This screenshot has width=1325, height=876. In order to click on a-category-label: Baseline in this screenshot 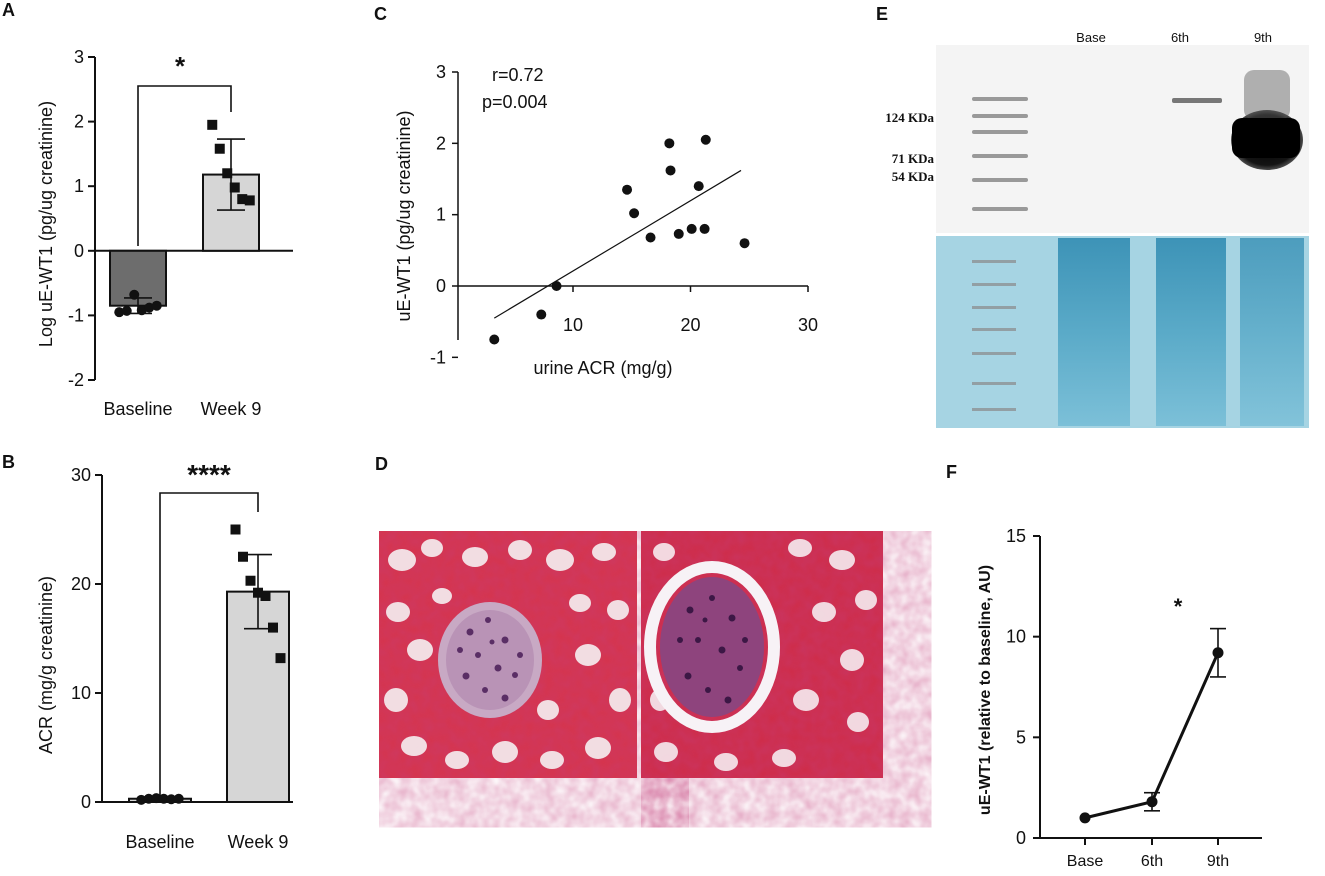, I will do `click(137, 409)`.